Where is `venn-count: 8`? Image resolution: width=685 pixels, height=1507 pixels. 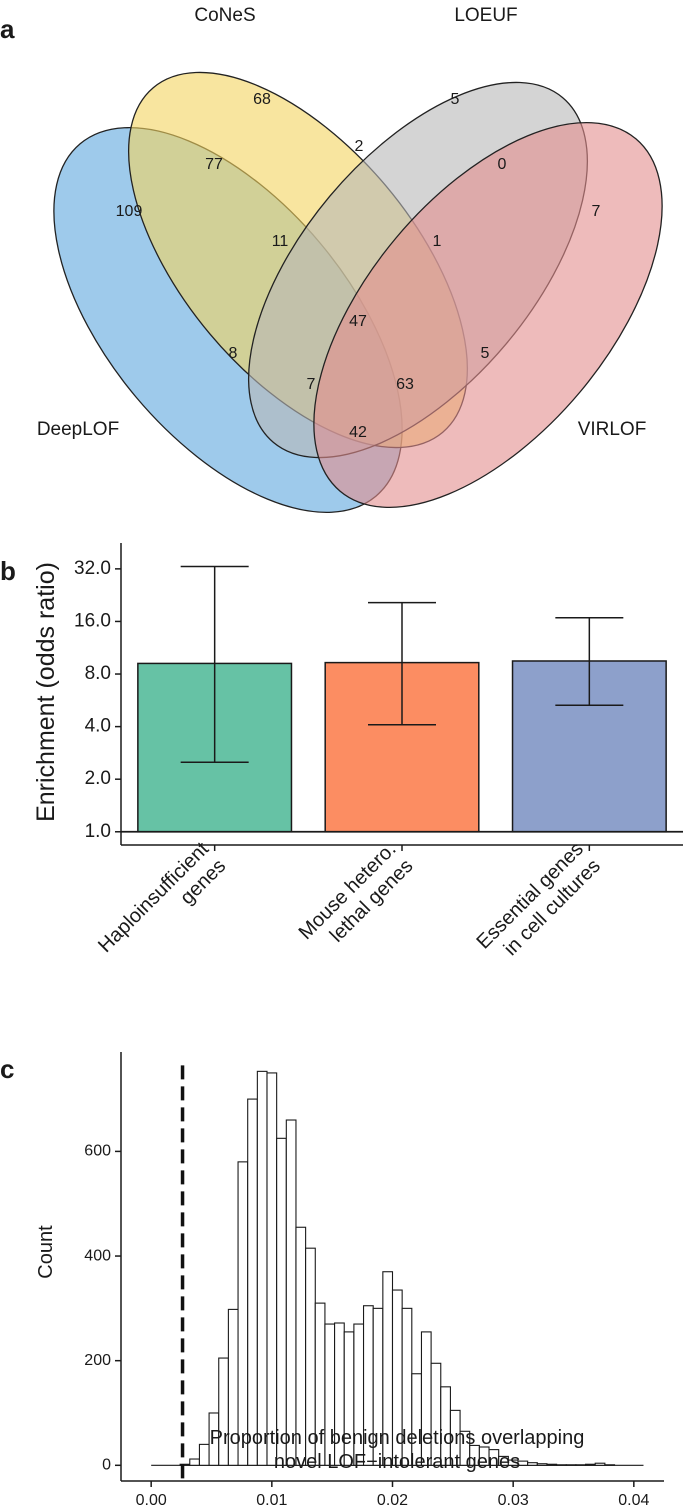
venn-count: 8 is located at coordinates (233, 353).